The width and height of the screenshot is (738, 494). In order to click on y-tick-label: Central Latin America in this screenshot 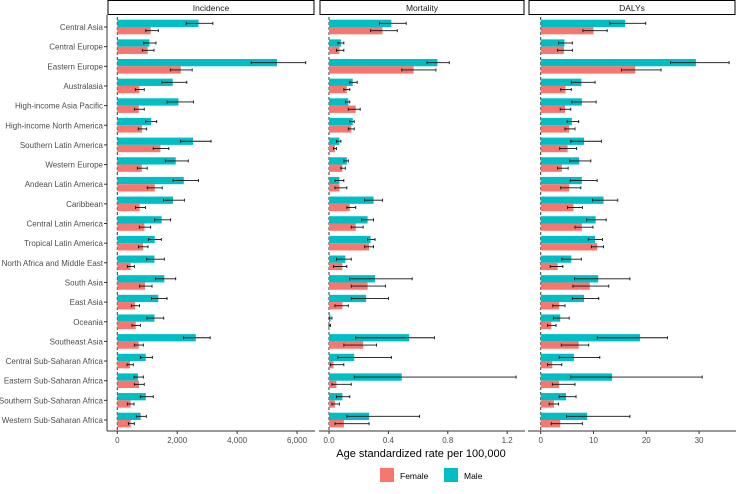, I will do `click(65, 224)`.